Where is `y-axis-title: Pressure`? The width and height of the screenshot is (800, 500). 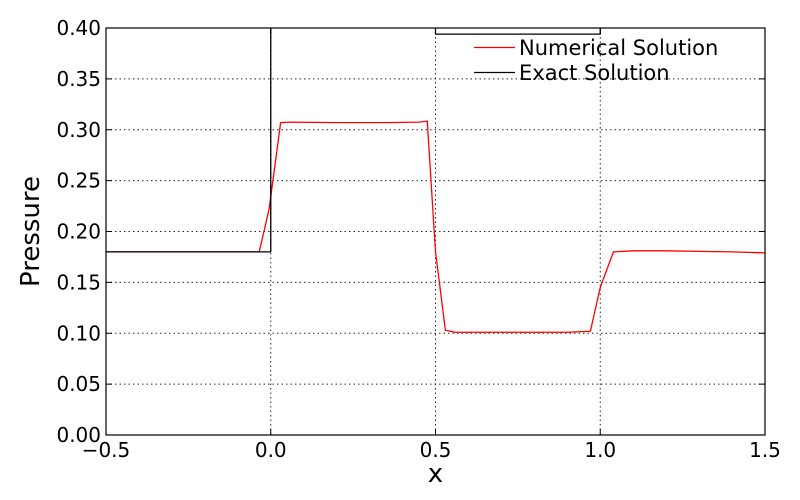 y-axis-title: Pressure is located at coordinates (31, 231).